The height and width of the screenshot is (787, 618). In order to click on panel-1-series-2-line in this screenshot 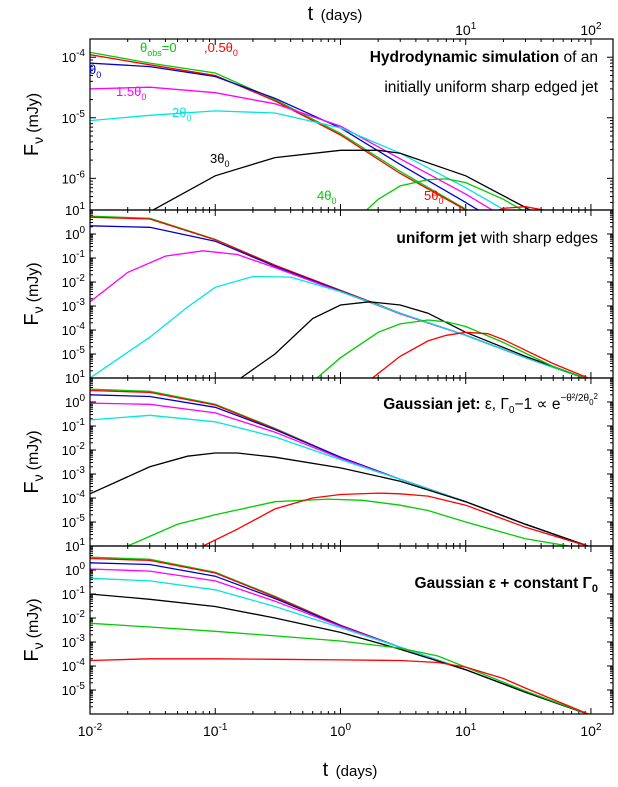, I will do `click(278, 132)`.